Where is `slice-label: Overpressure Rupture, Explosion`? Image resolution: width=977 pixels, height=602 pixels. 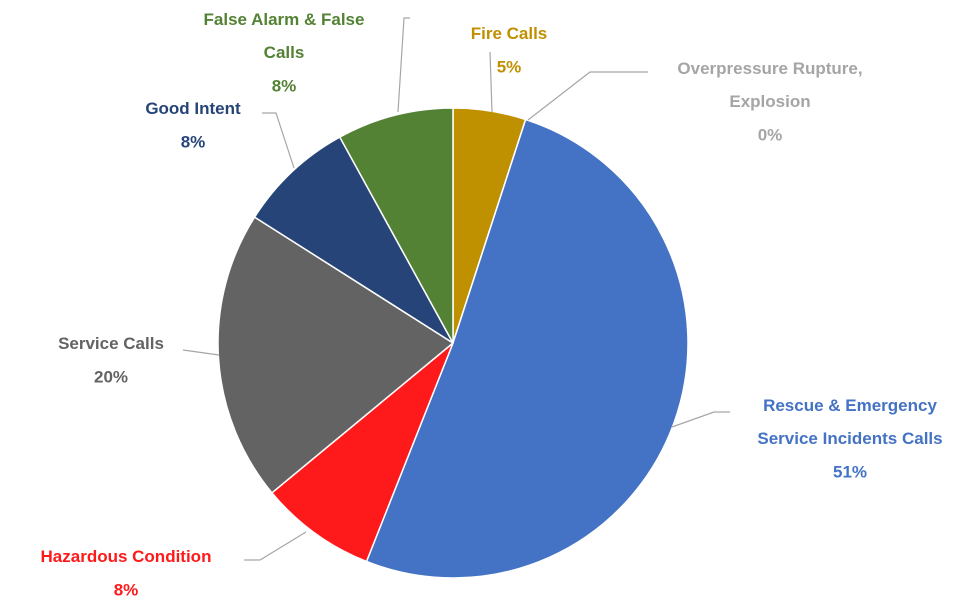
slice-label: Overpressure Rupture, Explosion is located at coordinates (769, 85).